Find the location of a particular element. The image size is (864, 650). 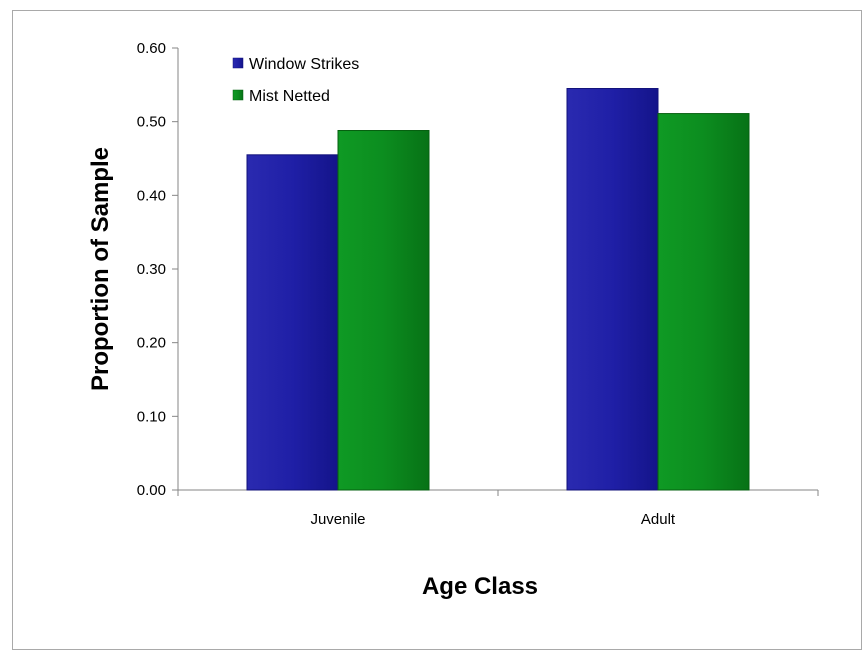

y-axis-title: Proportion of Sample is located at coordinates (100, 269).